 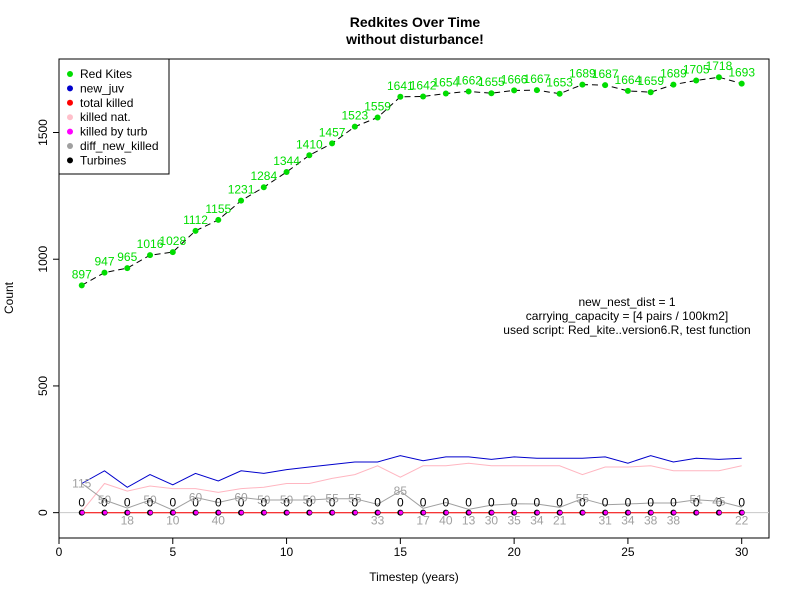 I want to click on red-kites-value-label: 947, so click(x=104, y=262).